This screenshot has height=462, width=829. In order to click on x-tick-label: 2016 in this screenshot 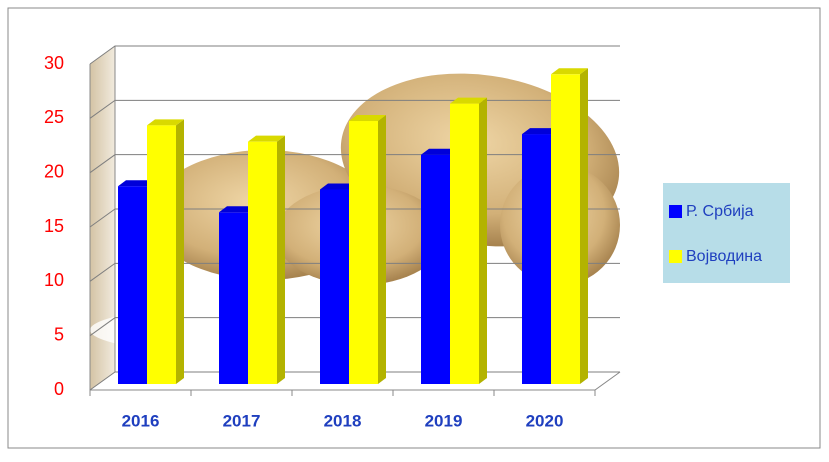, I will do `click(141, 420)`.